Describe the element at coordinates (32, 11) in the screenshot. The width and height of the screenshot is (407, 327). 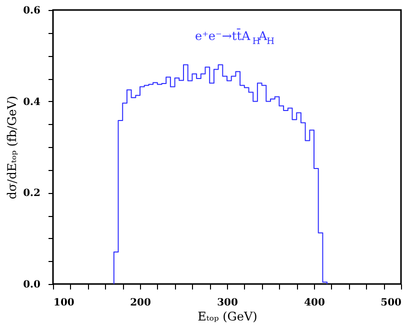
I see `y-tick-label: 0.6` at that location.